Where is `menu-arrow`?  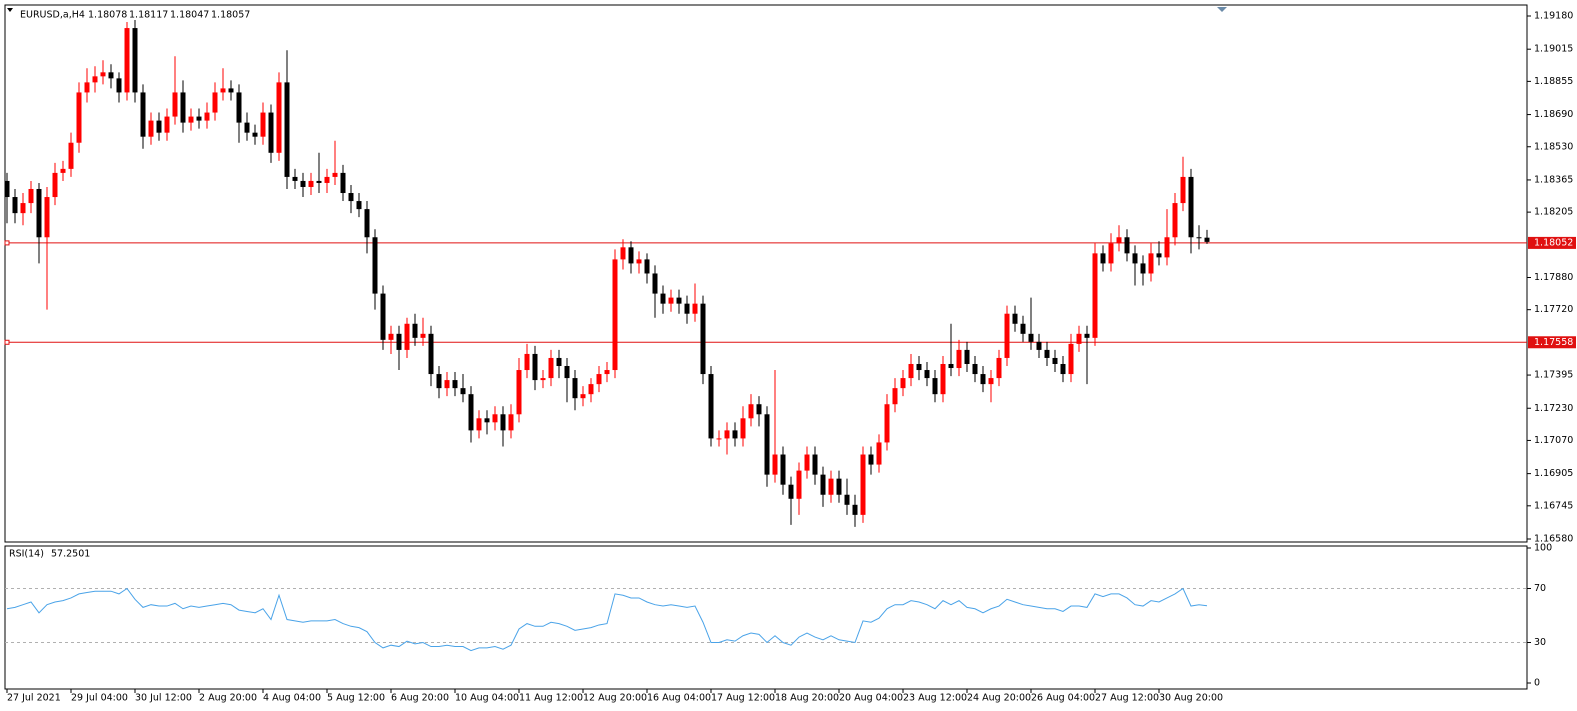 menu-arrow is located at coordinates (10, 10).